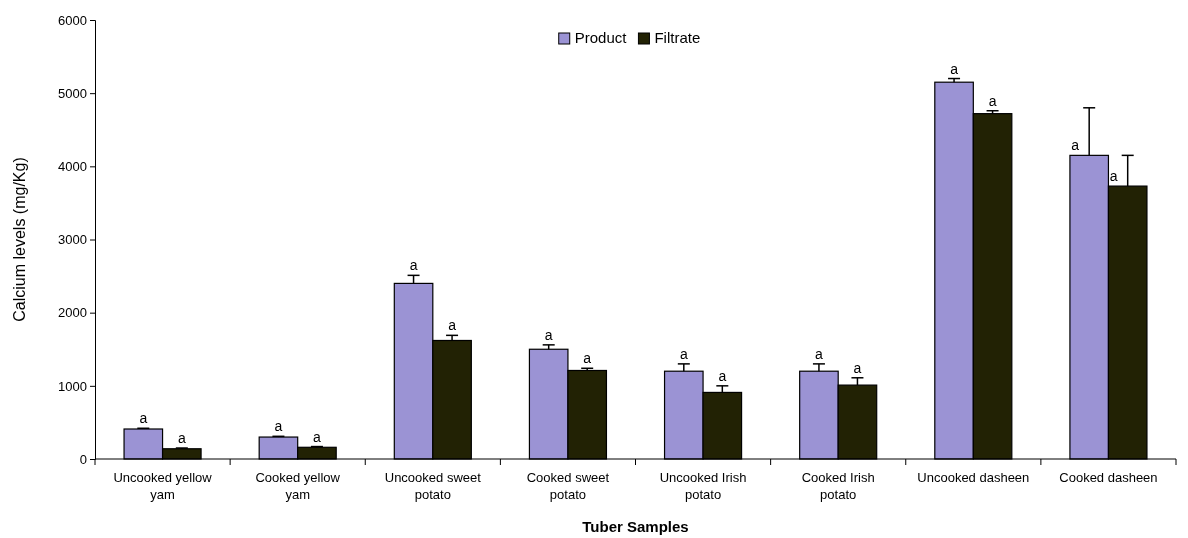 This screenshot has width=1188, height=538. I want to click on x-tick-label: Cooked yellow yam, so click(298, 486).